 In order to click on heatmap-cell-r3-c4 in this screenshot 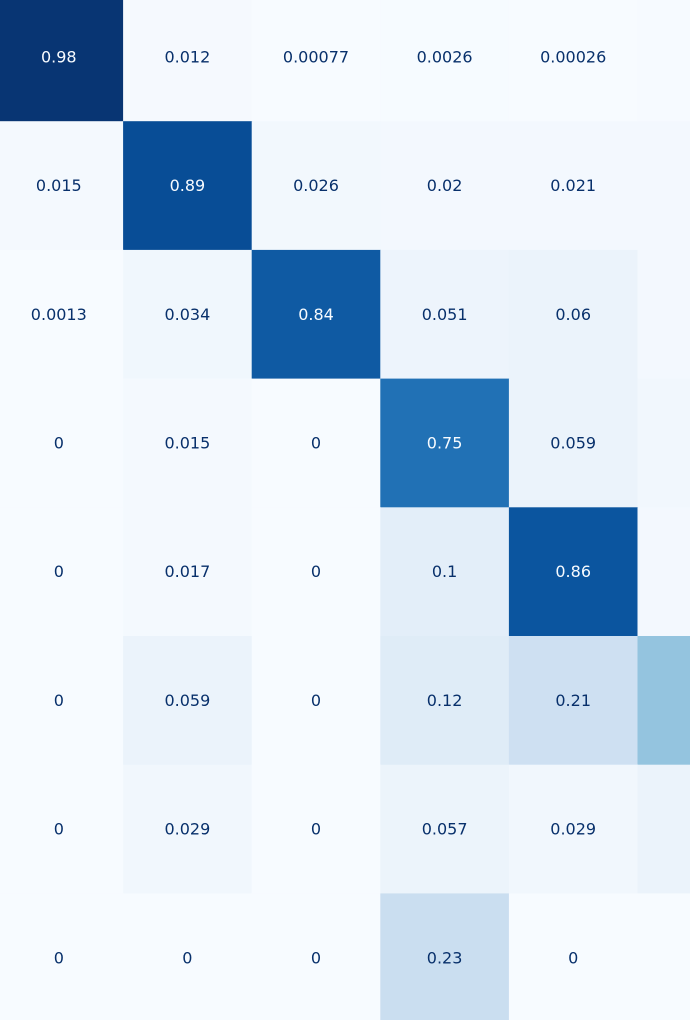, I will do `click(573, 443)`.